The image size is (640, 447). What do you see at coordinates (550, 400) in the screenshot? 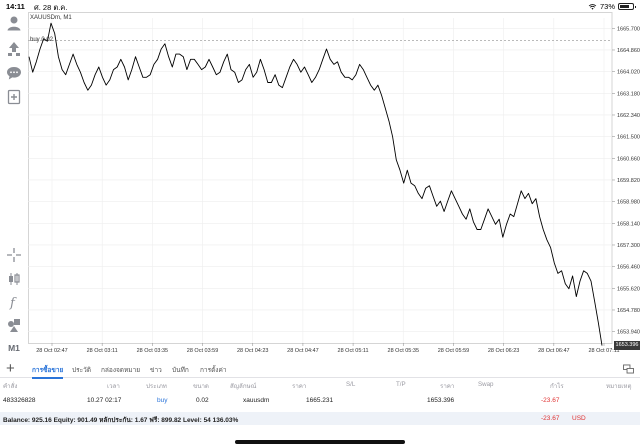
I see `order-profit: -23.67` at bounding box center [550, 400].